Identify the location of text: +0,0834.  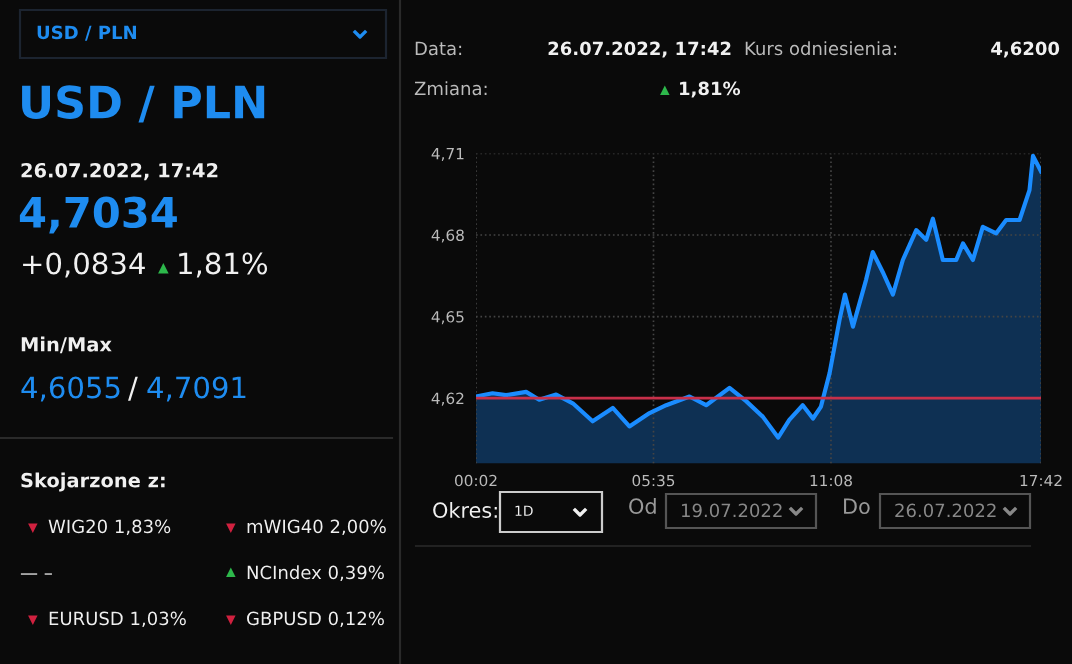
(84, 265).